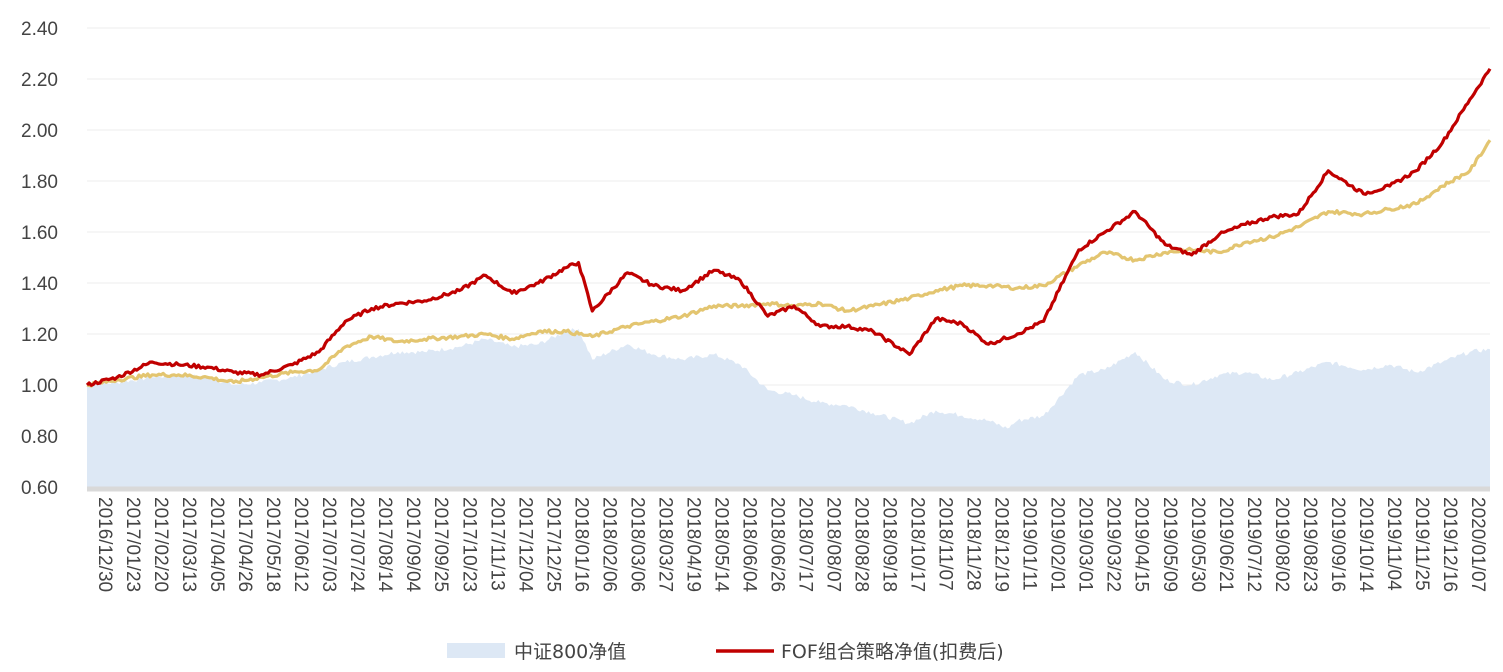 This screenshot has height=672, width=1503. Describe the element at coordinates (1001, 544) in the screenshot. I see `x-tick-label: 2018/12/19` at that location.